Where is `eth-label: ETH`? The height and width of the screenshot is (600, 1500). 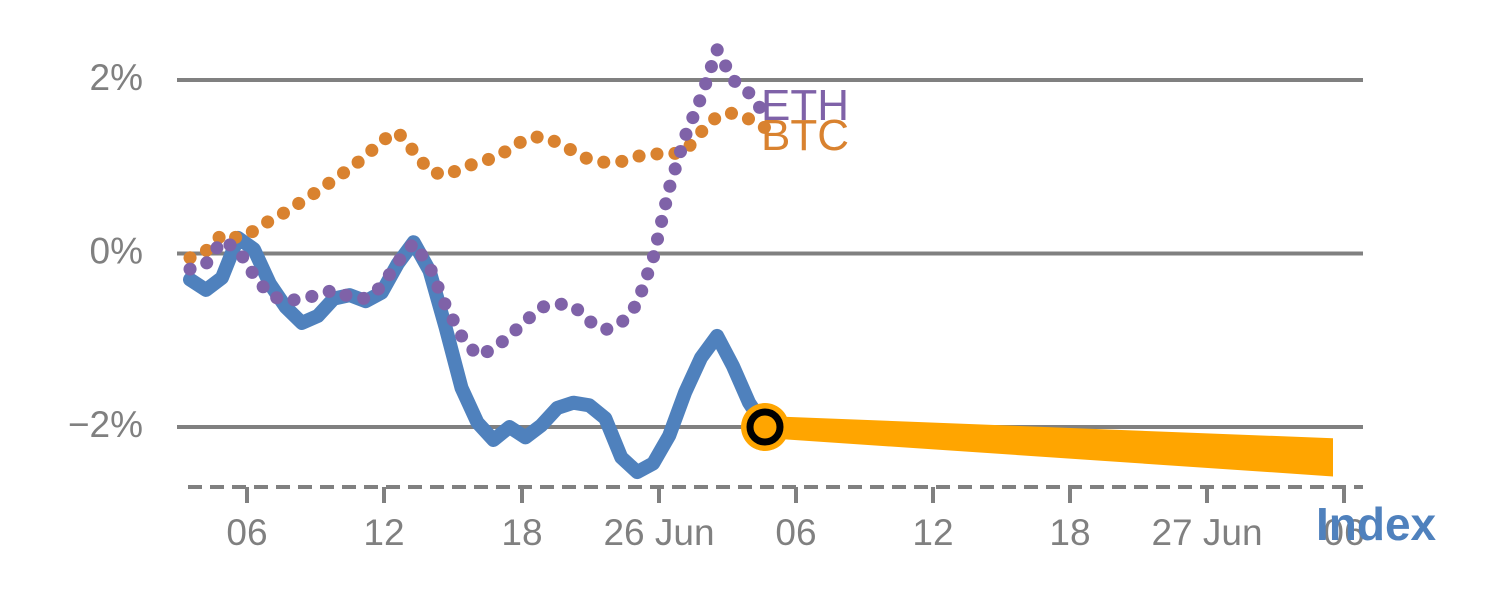 eth-label: ETH is located at coordinates (805, 105).